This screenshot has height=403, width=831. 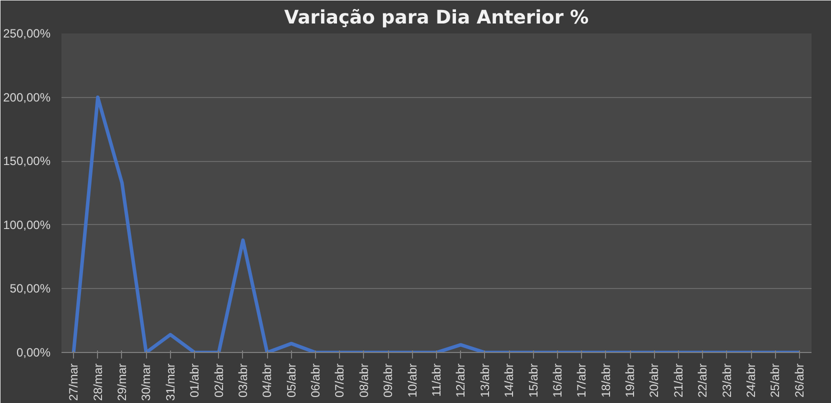 I want to click on x-tick-label: 27/mar, so click(x=73, y=382).